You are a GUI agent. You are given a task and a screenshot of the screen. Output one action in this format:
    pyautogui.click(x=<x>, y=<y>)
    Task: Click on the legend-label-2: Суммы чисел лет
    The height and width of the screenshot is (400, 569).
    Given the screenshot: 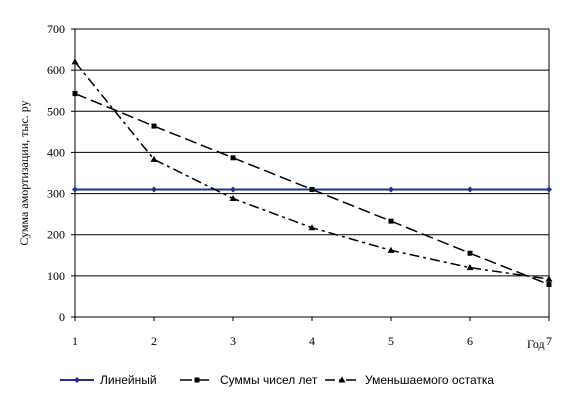 What is the action you would take?
    pyautogui.click(x=269, y=380)
    